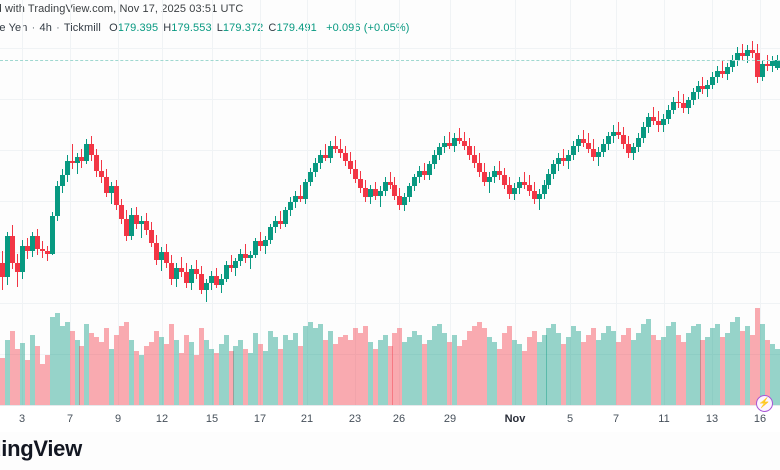  Describe the element at coordinates (22, 419) in the screenshot. I see `time-axis-tick: 3` at that location.